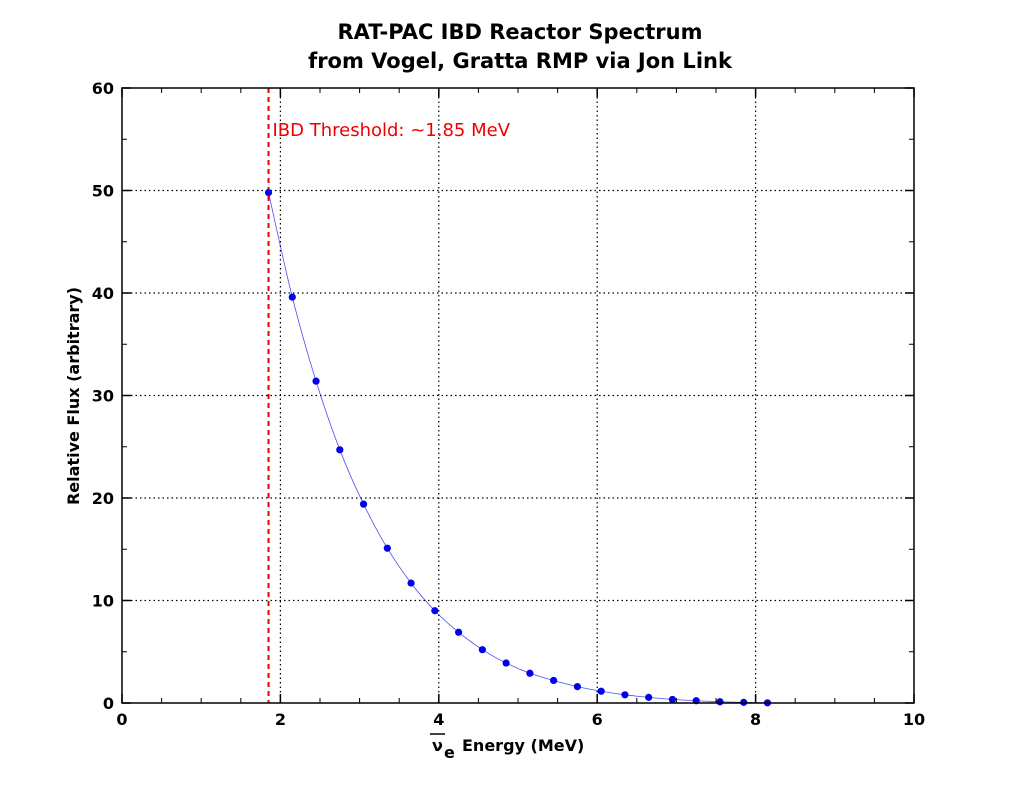 The image size is (1009, 800). Describe the element at coordinates (437, 745) in the screenshot. I see `x-axis-label-symbol: ν` at that location.